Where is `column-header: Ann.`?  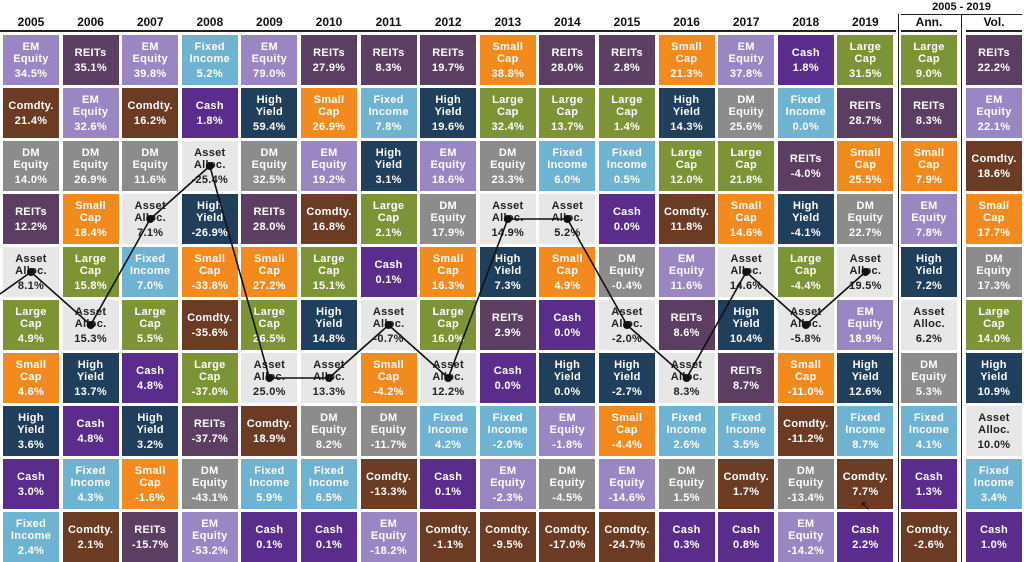 column-header: Ann. is located at coordinates (929, 22).